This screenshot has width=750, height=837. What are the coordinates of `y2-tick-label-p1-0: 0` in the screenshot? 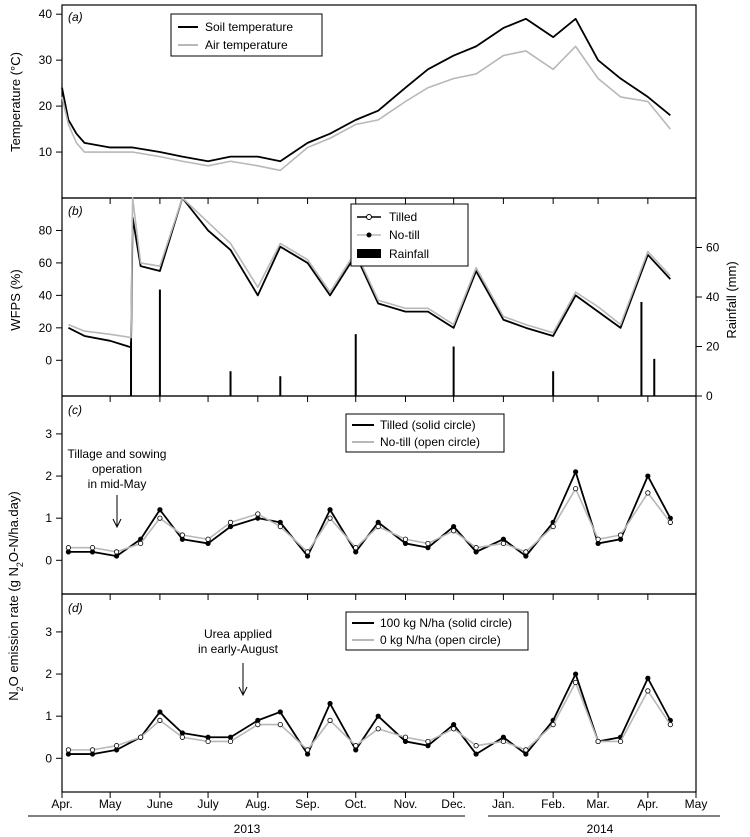 It's located at (709, 396).